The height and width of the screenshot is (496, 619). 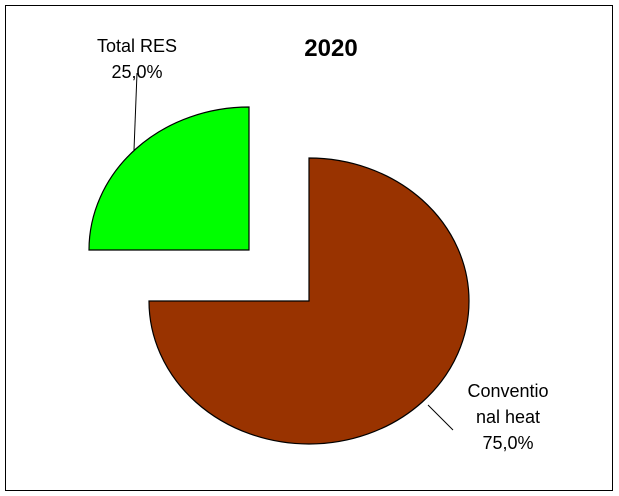 I want to click on slice-label-conventional-heat: Conventio nal heat 75,0%, so click(x=507, y=417).